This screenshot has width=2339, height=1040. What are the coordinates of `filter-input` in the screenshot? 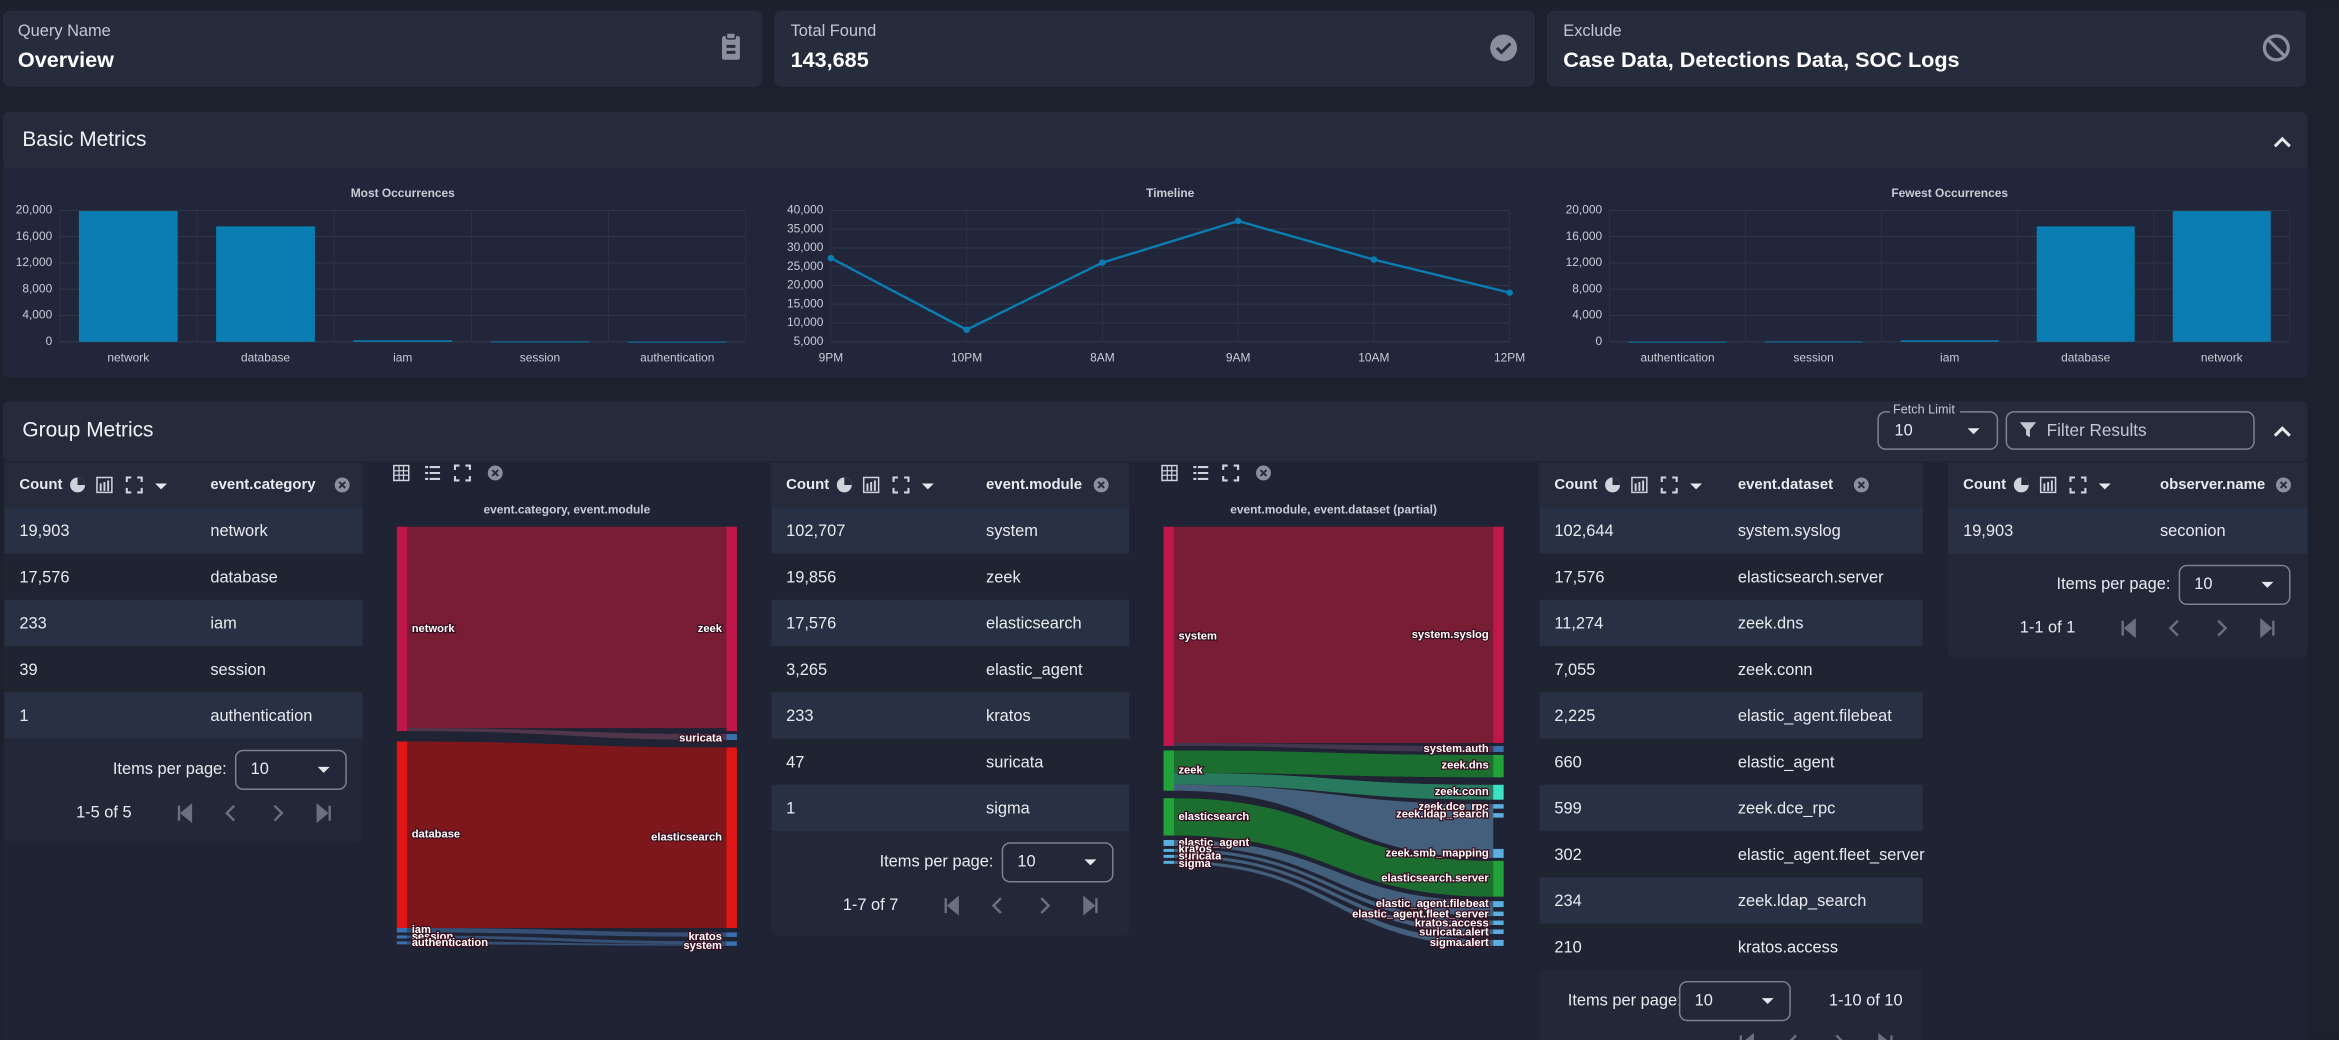 It's located at (2130, 430).